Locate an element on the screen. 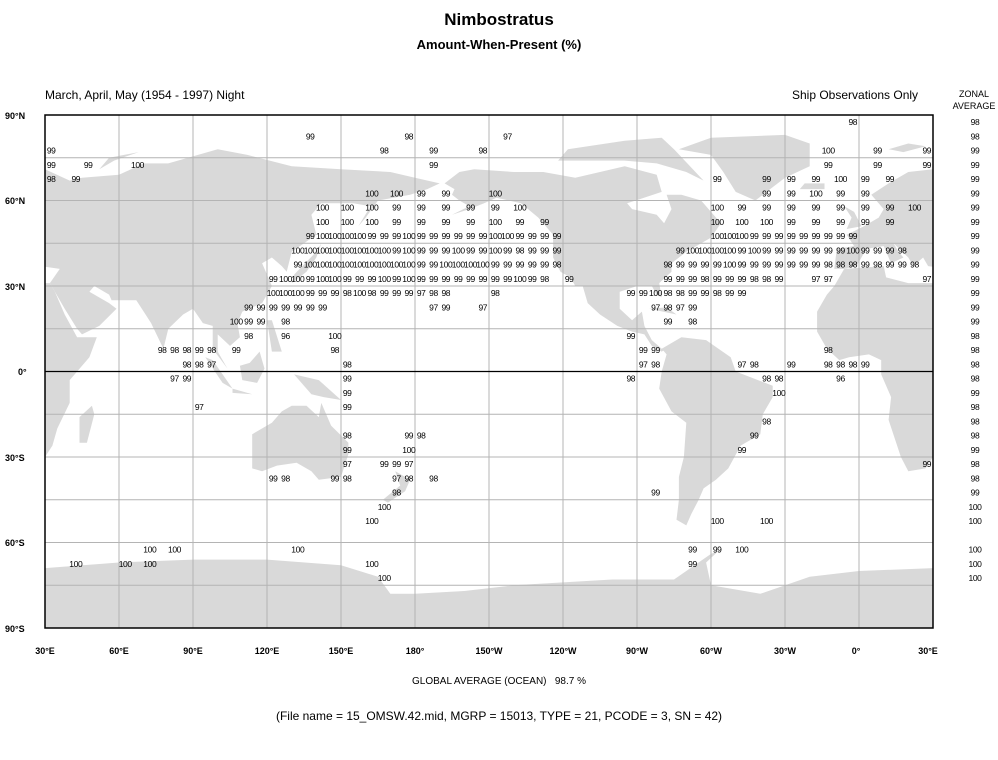 This screenshot has width=998, height=760. cell-value: 96 is located at coordinates (840, 379).